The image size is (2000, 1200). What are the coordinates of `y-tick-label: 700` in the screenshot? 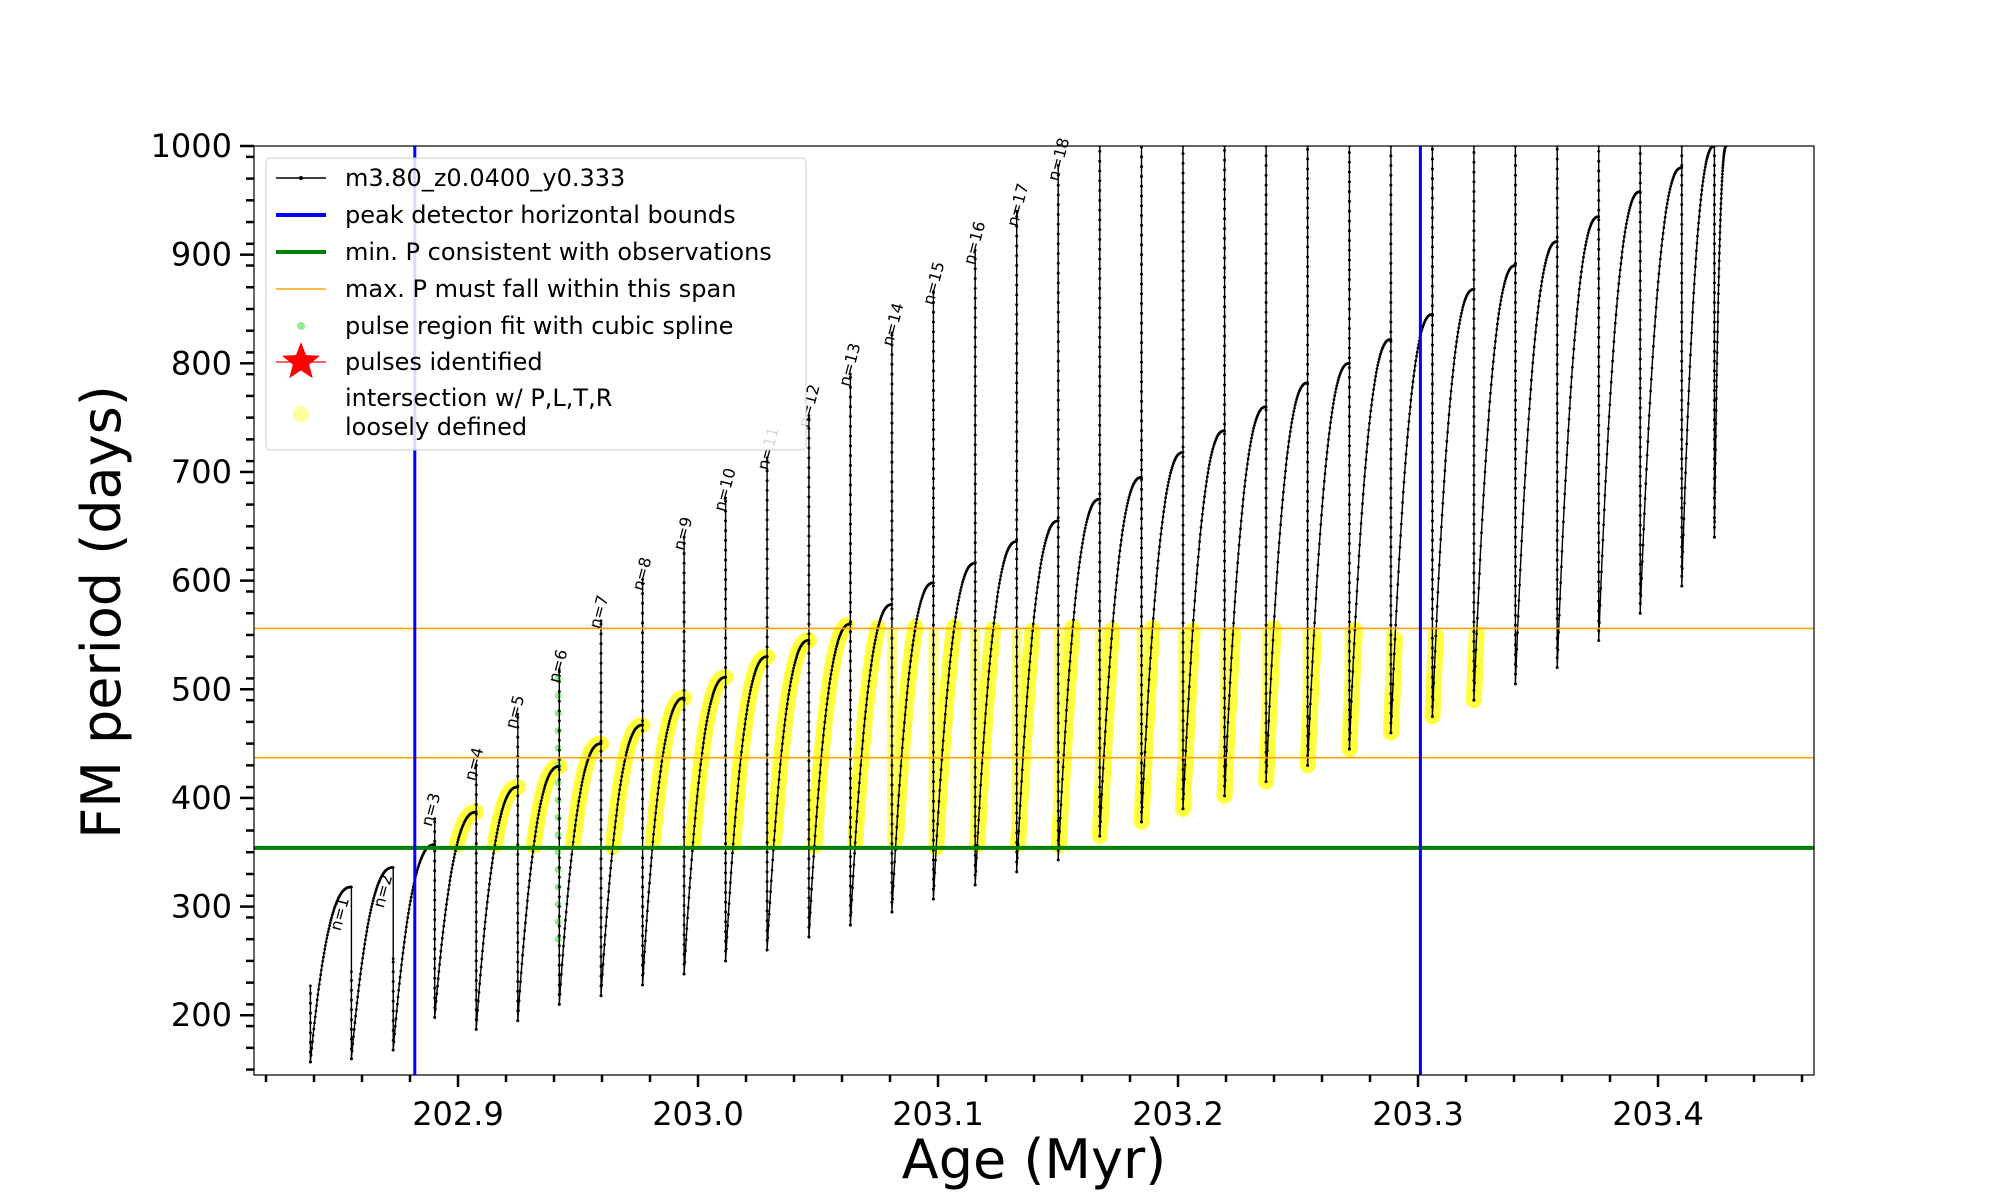 It's located at (201, 472).